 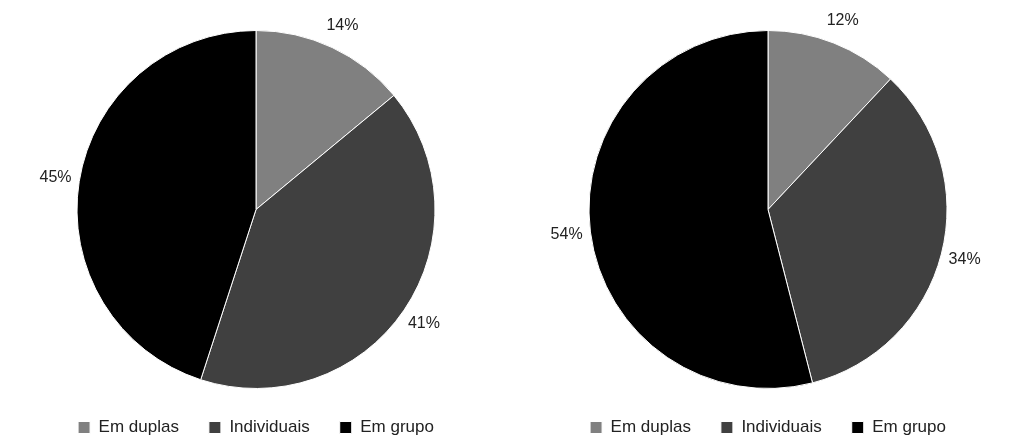 I want to click on data-label: 41%, so click(x=423, y=323).